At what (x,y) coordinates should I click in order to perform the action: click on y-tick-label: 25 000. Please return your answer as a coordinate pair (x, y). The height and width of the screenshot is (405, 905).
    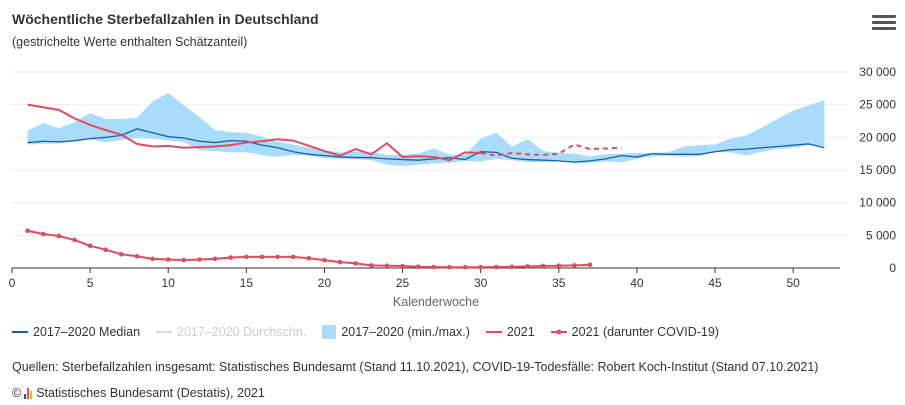
    Looking at the image, I should click on (877, 105).